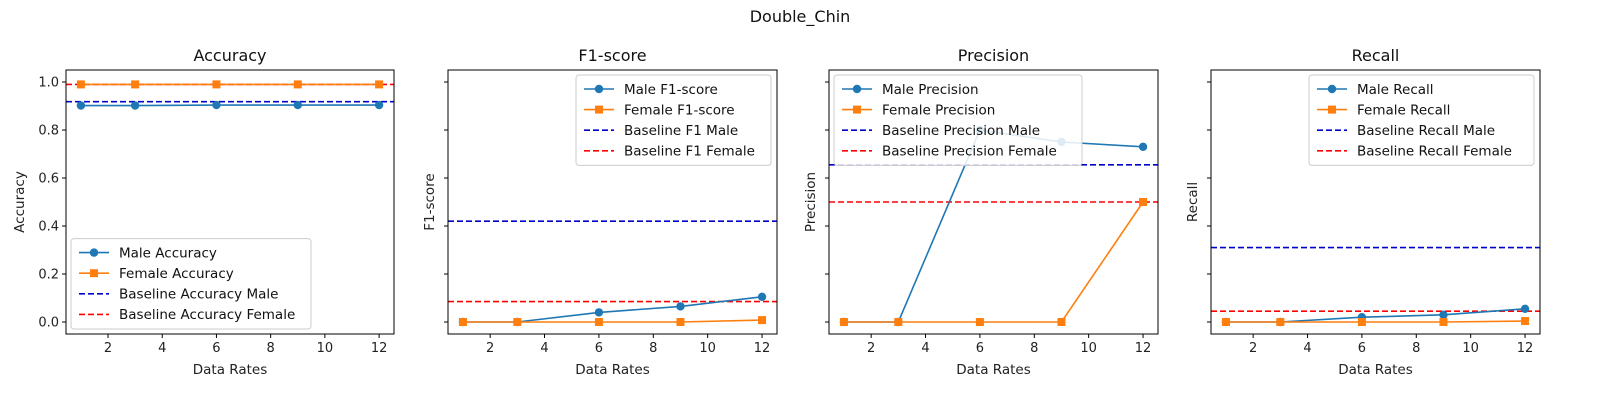 The height and width of the screenshot is (400, 1600). What do you see at coordinates (811, 202) in the screenshot?
I see `y-axis-label: Precision` at bounding box center [811, 202].